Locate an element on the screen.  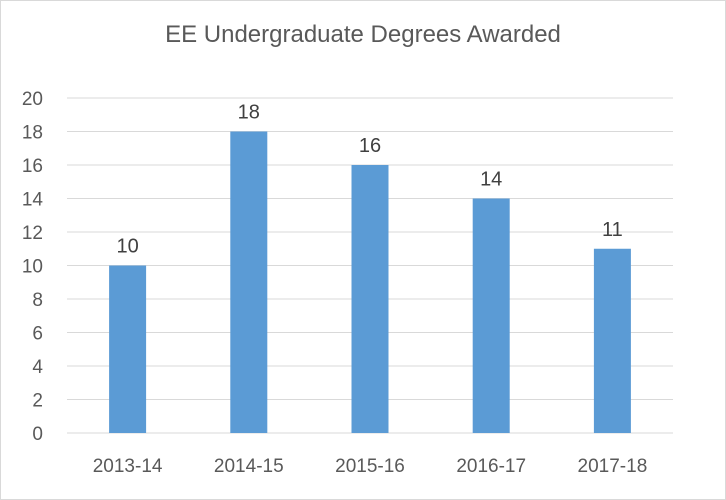
x-tick-label: 2014-15 is located at coordinates (249, 466).